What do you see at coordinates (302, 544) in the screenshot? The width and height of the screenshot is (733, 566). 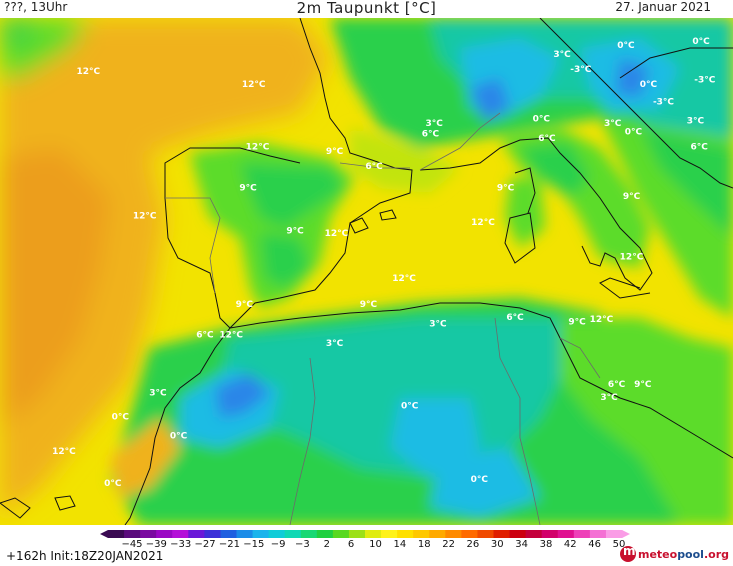 I see `legend-tick-label: −3` at bounding box center [302, 544].